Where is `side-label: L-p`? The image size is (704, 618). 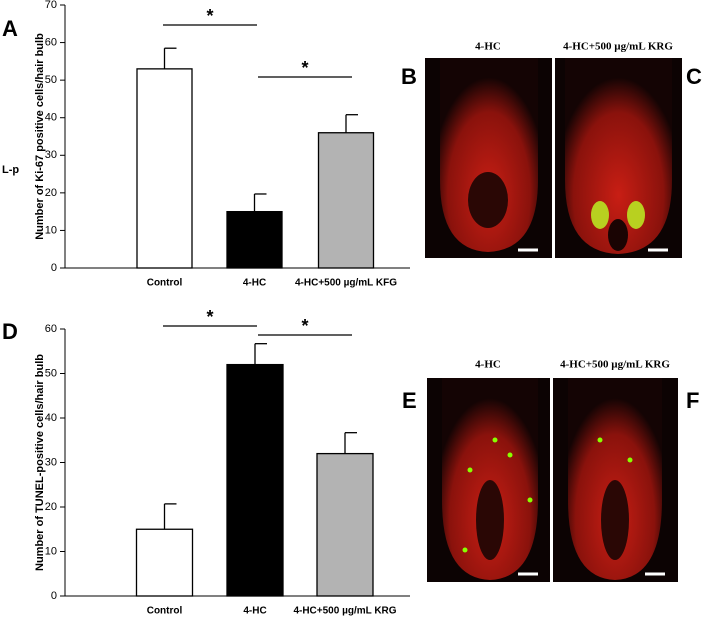
side-label: L-p is located at coordinates (10, 170).